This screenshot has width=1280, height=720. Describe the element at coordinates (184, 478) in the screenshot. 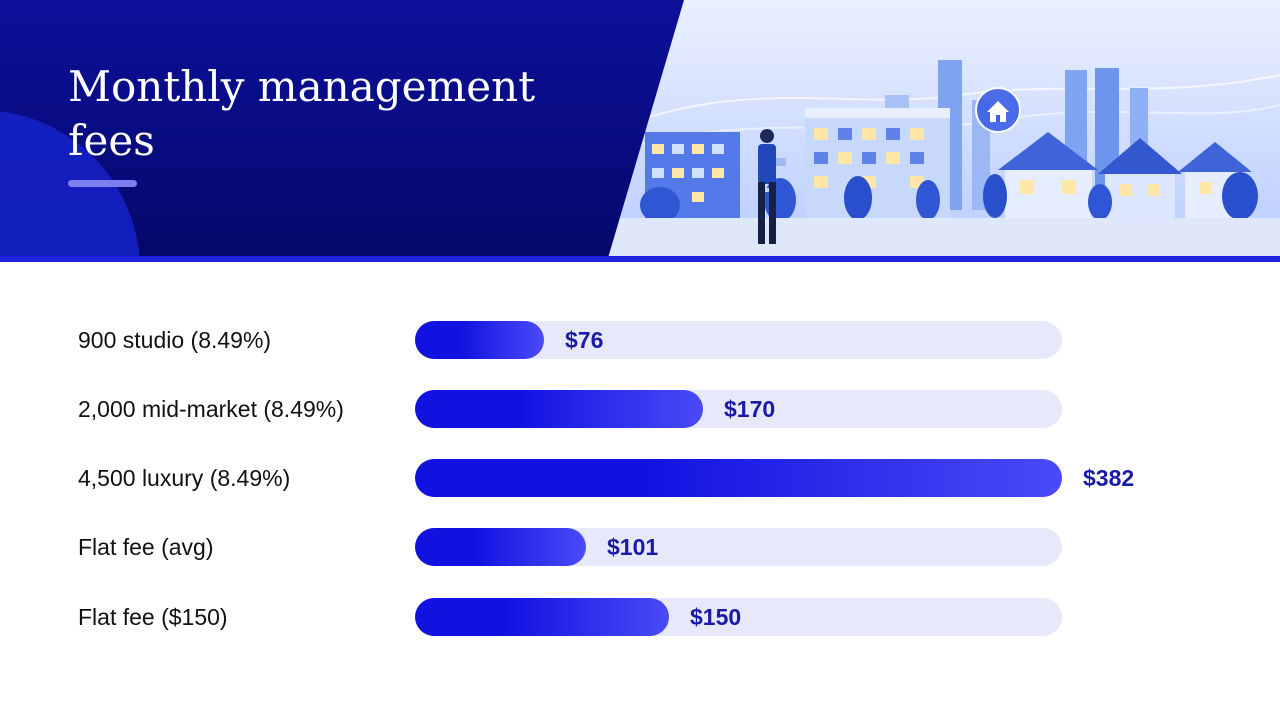

I see `category-label: 4,500 luxury (8.49%)` at that location.